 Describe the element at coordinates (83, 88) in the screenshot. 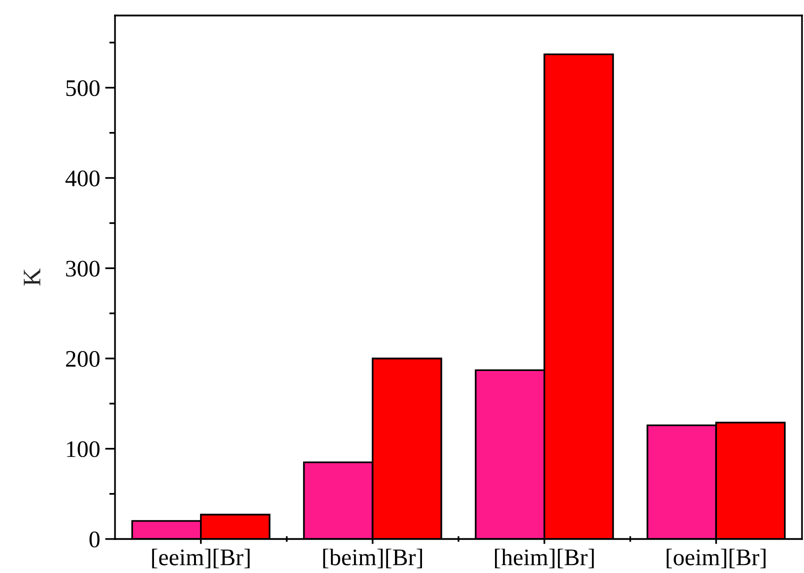

I see `y-tick-label: 500` at that location.